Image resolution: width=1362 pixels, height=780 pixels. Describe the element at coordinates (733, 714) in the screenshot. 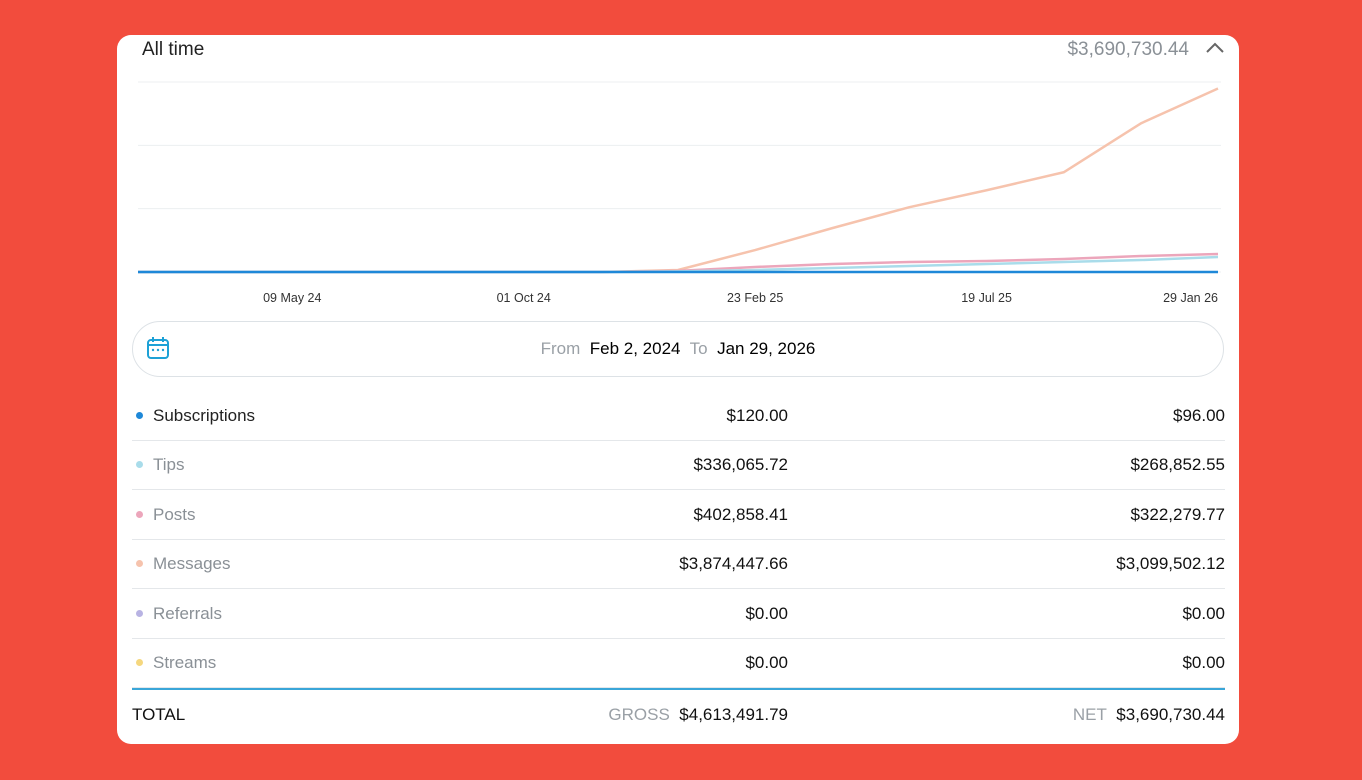

I see `gross-value: $4,613,491.79` at that location.